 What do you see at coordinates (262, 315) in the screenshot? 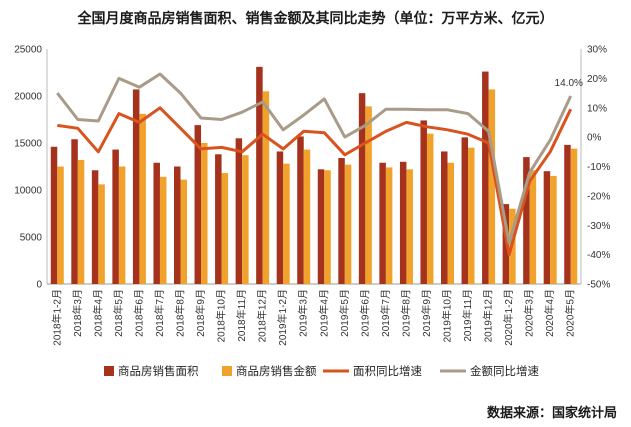
I see `x-tick-label: 2018年12月` at bounding box center [262, 315].